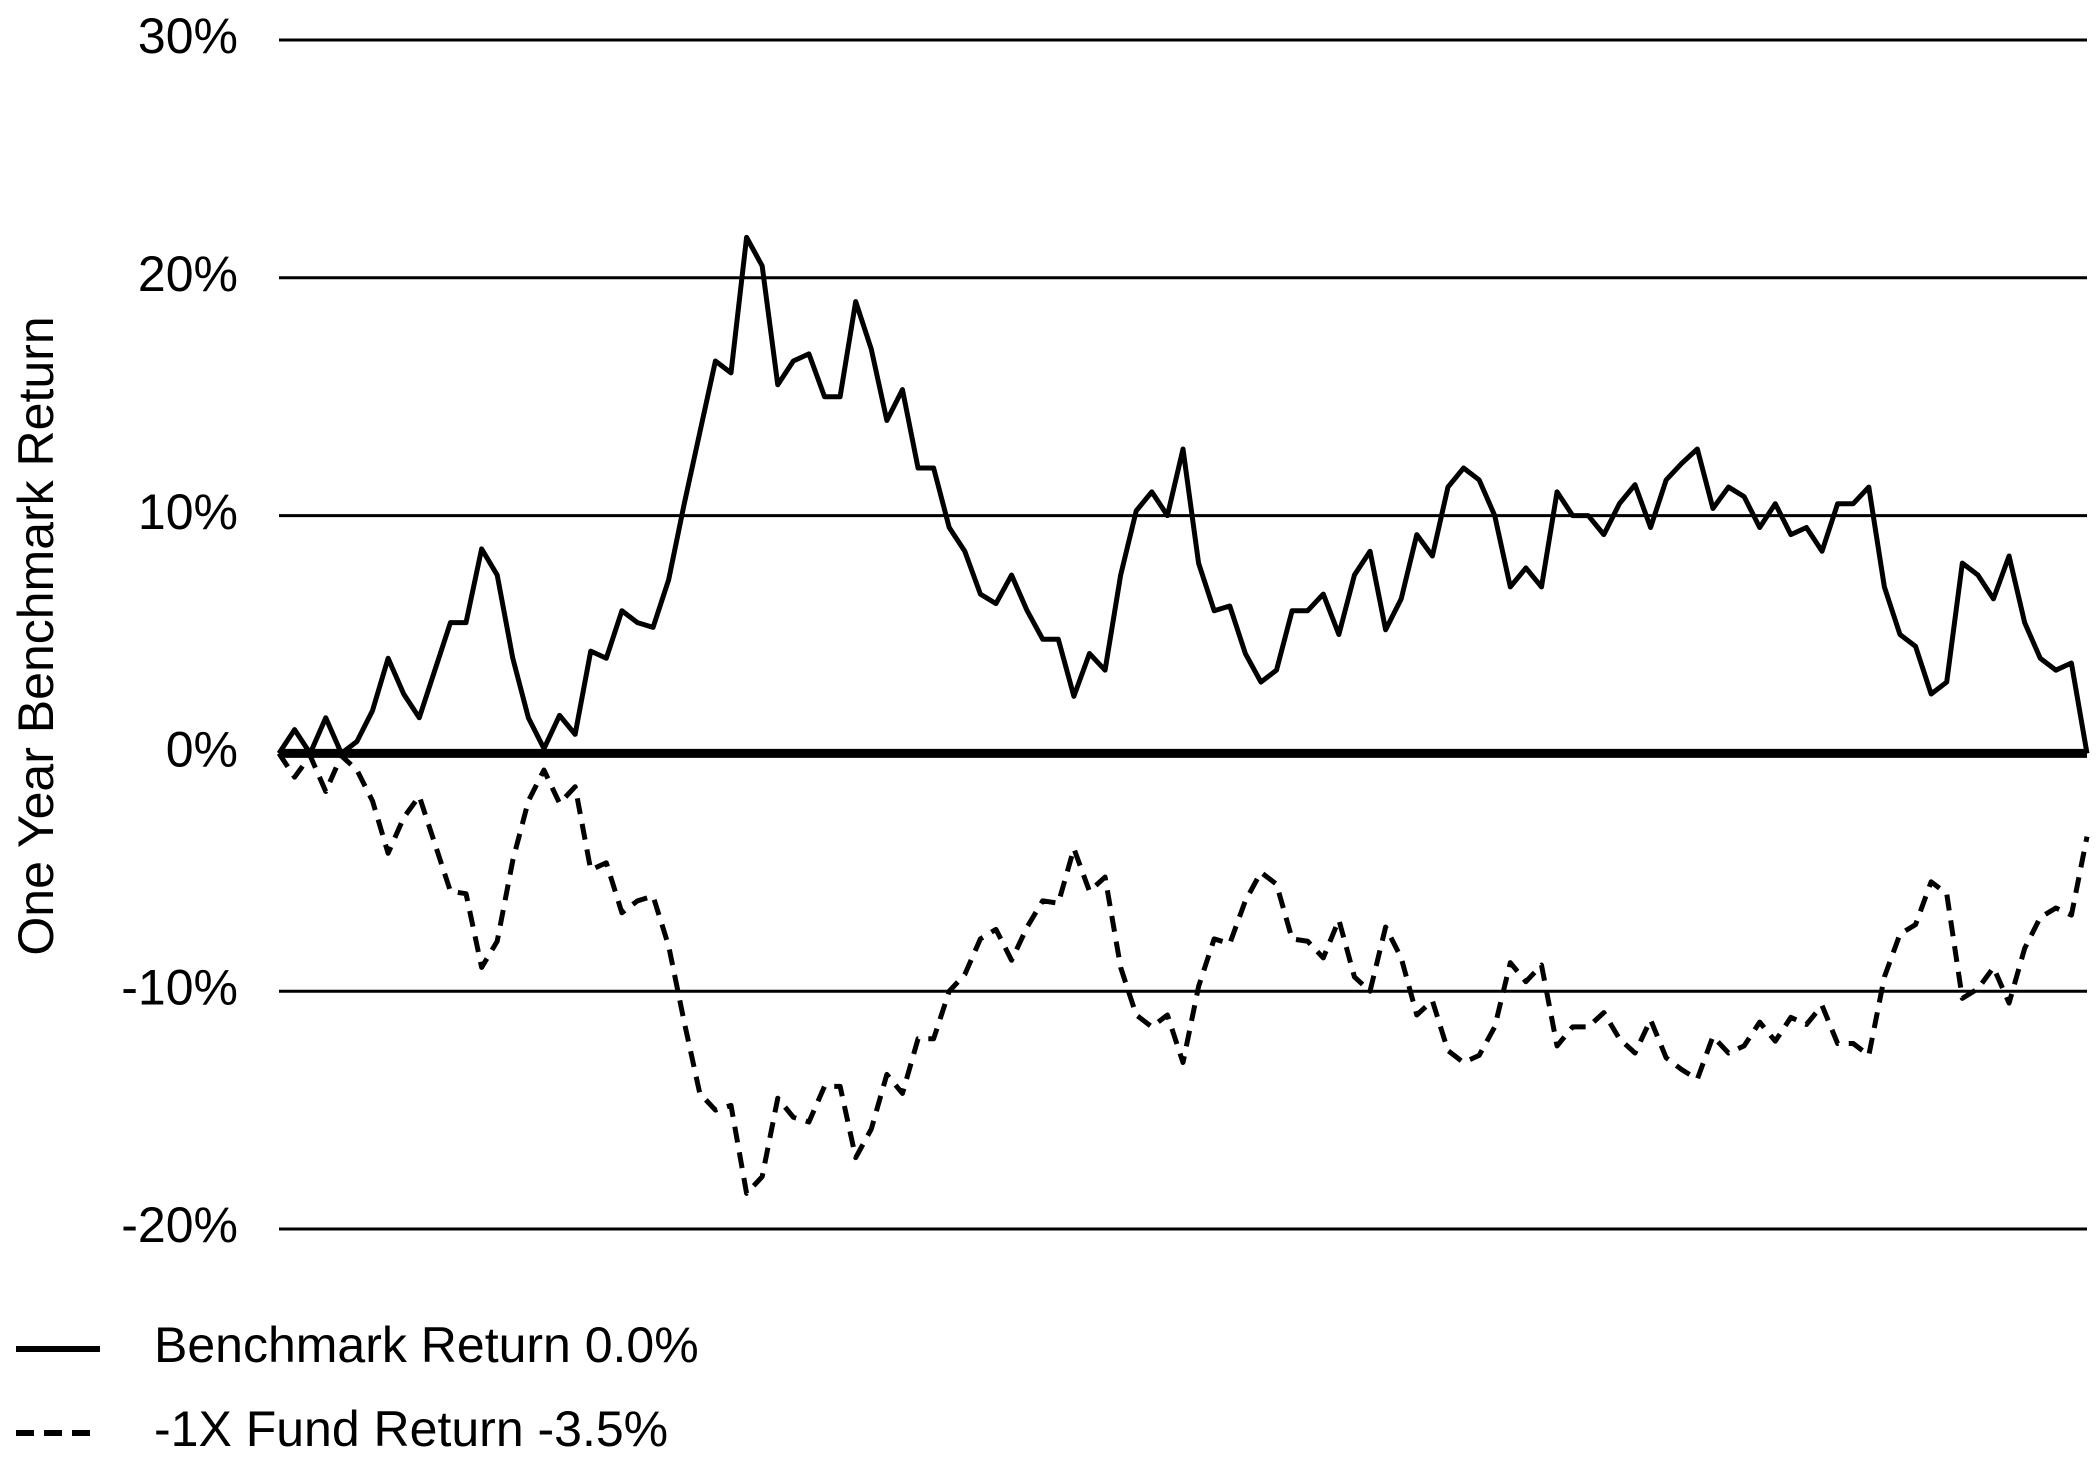 This screenshot has width=2100, height=1468. What do you see at coordinates (36, 635) in the screenshot?
I see `y-axis-label: One Year Benchmark Return` at bounding box center [36, 635].